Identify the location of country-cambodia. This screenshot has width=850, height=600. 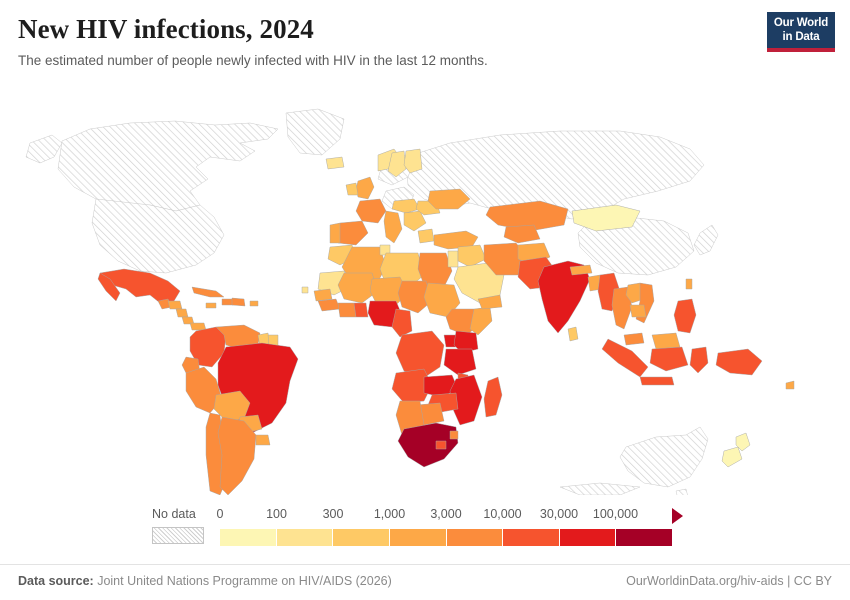
(638, 311).